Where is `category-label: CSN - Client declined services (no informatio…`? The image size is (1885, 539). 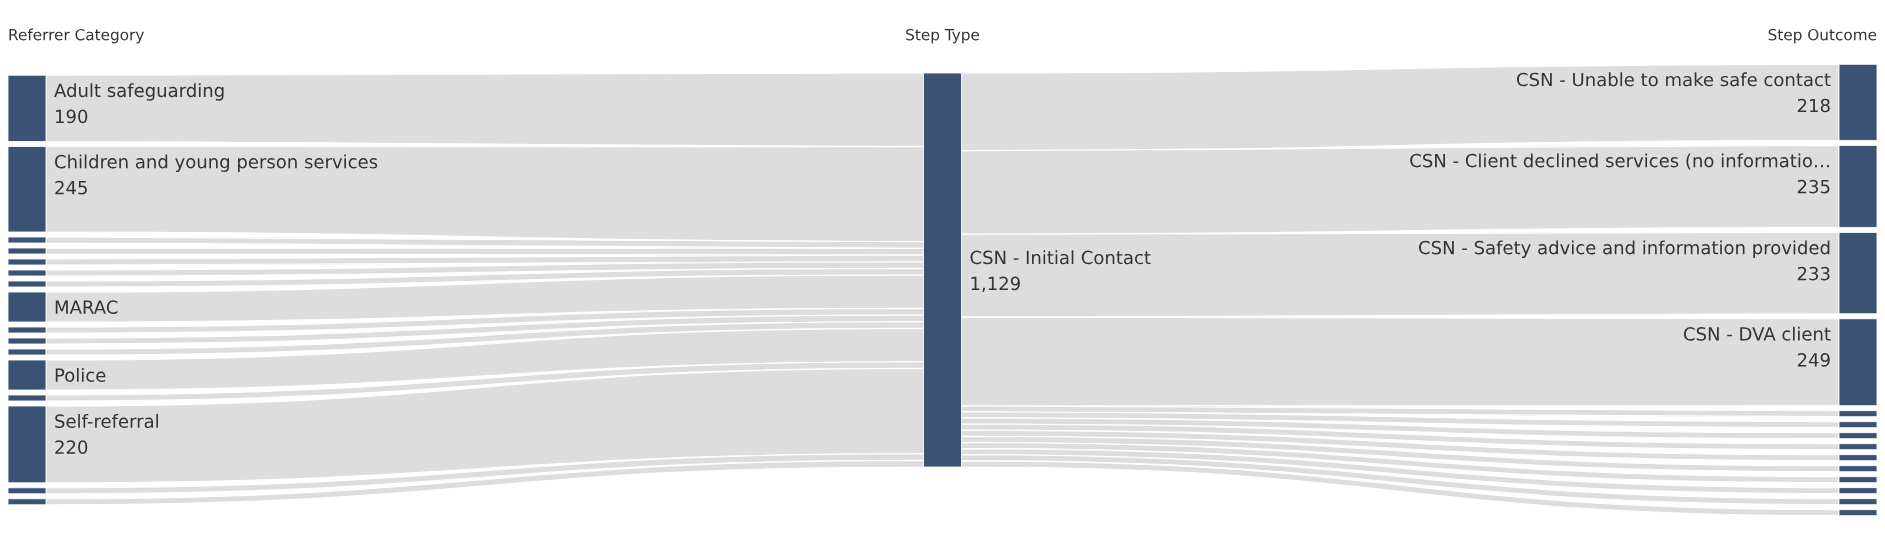
category-label: CSN - Client declined services (no informatio… is located at coordinates (1619, 161).